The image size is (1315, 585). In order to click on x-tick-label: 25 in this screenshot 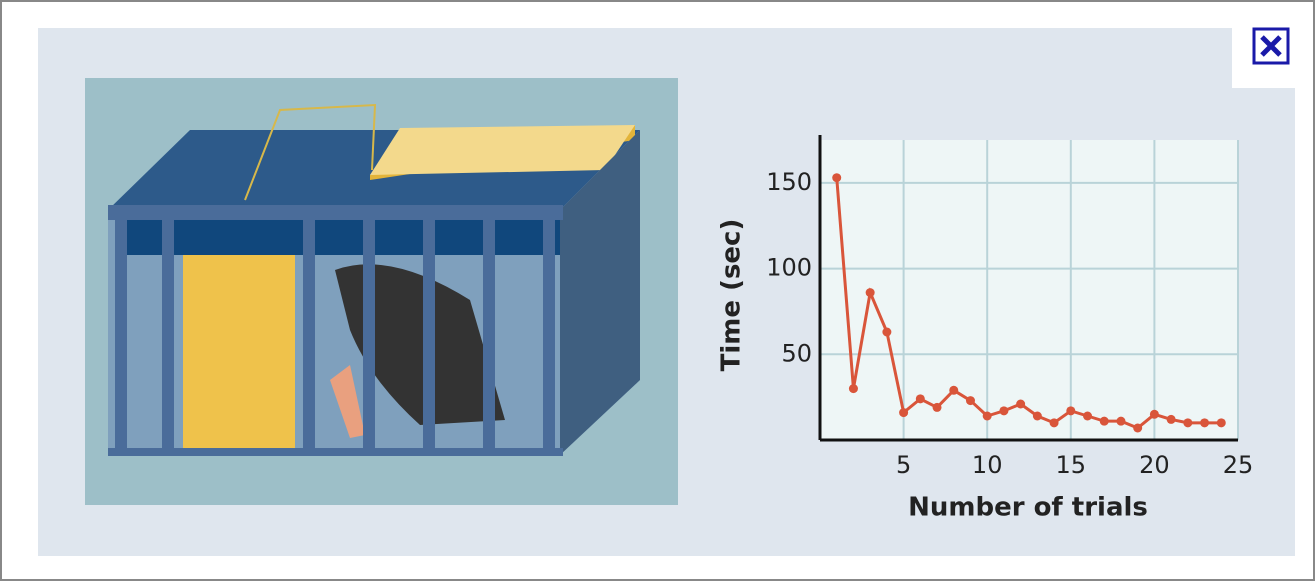, I will do `click(1238, 465)`.